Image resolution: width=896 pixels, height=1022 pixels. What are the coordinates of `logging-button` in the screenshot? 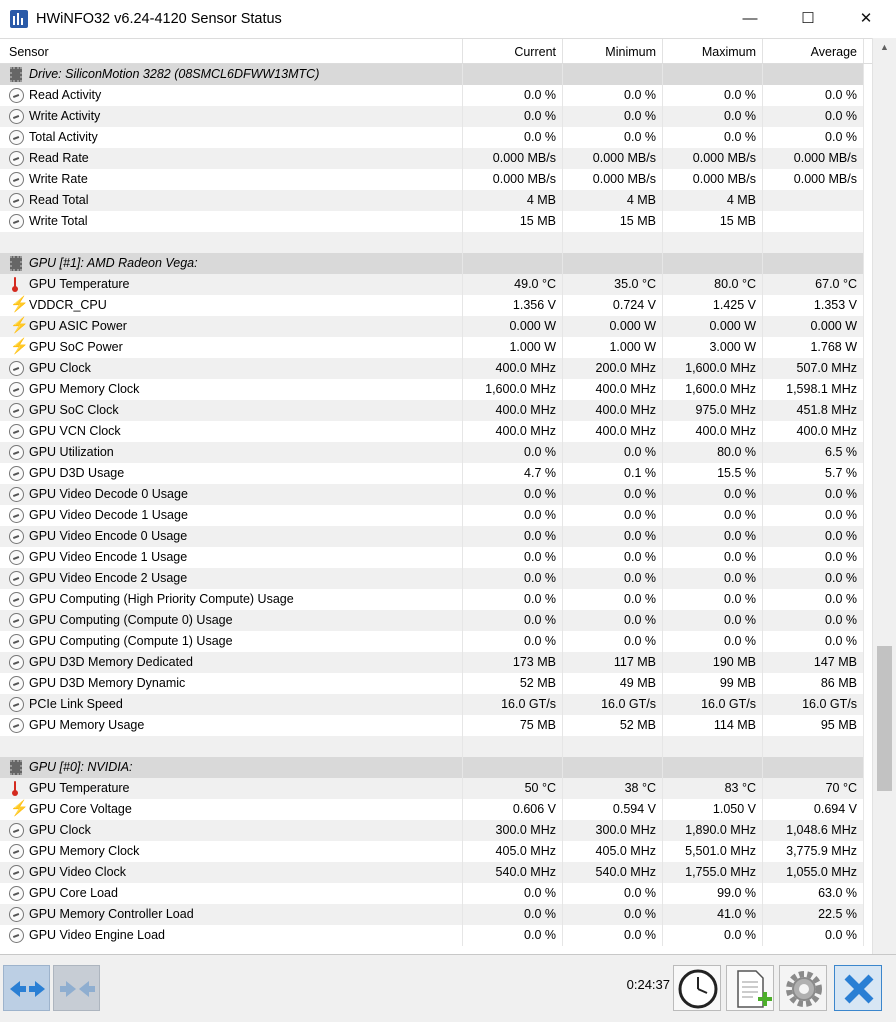 It's located at (750, 988).